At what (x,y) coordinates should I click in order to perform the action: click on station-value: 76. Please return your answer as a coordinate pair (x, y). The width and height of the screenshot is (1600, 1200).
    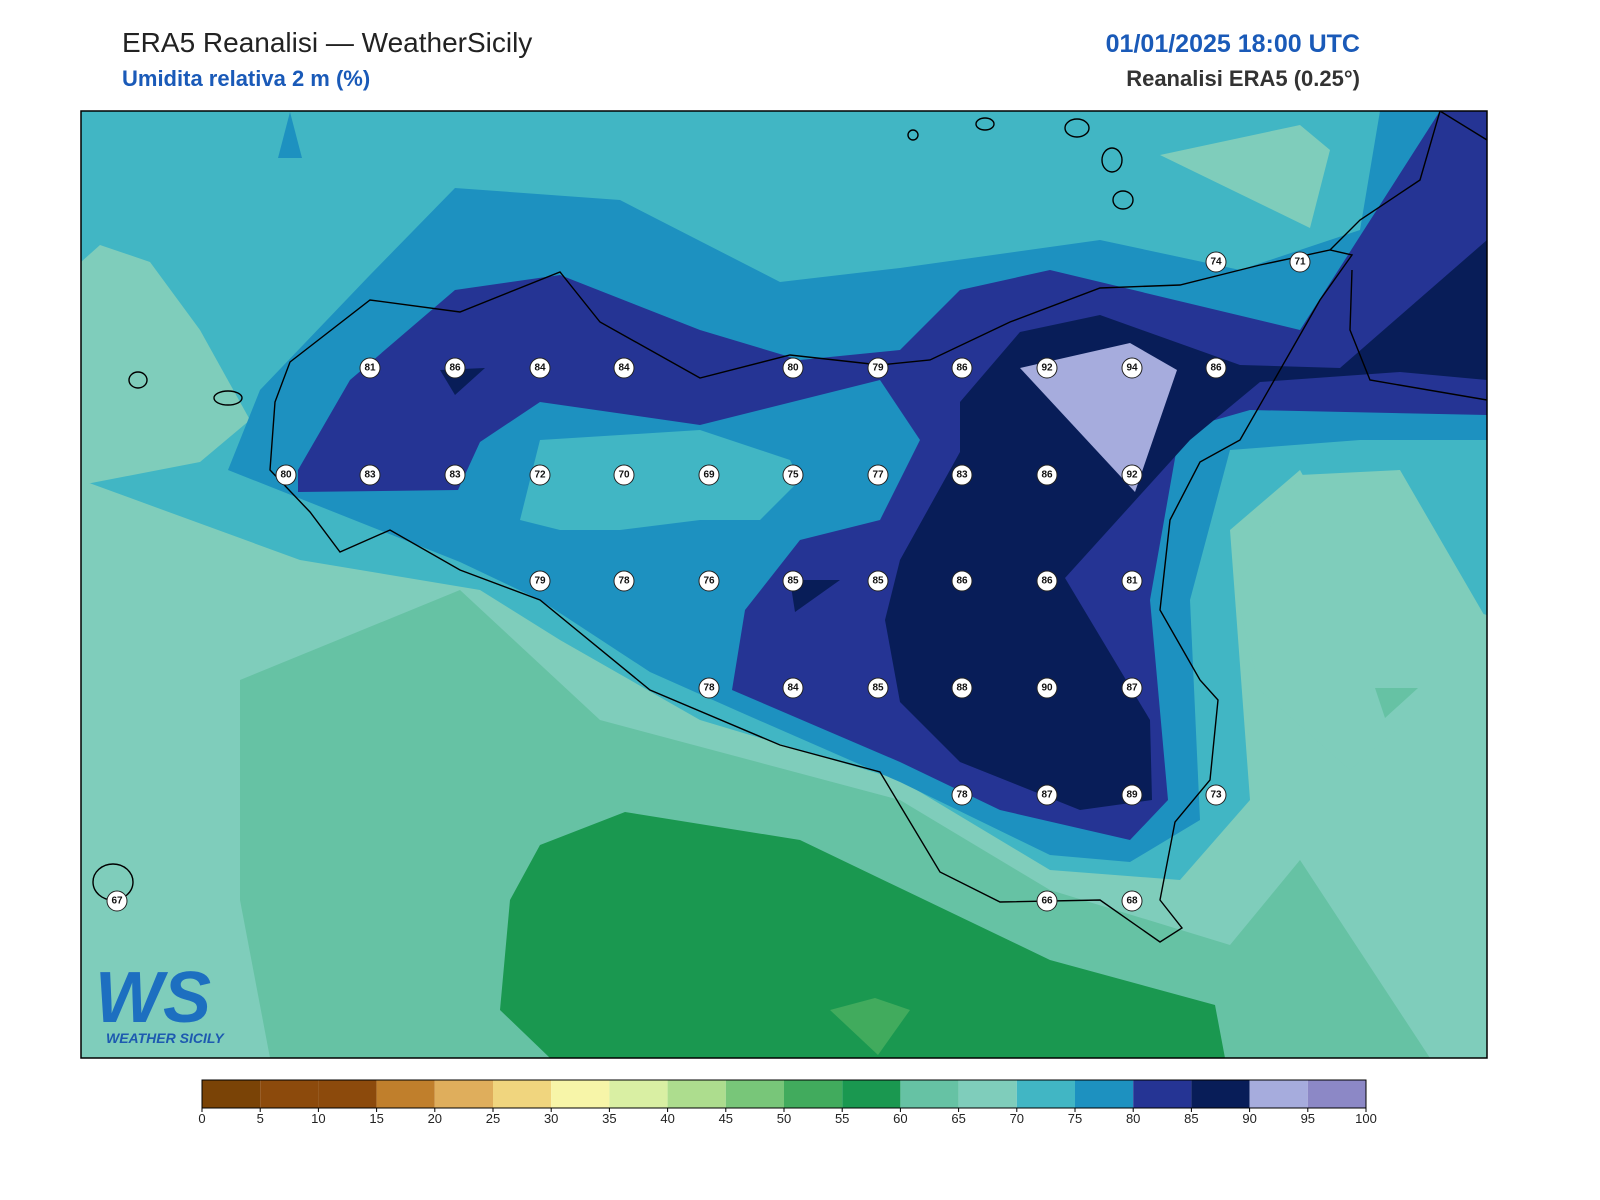
    Looking at the image, I should click on (709, 581).